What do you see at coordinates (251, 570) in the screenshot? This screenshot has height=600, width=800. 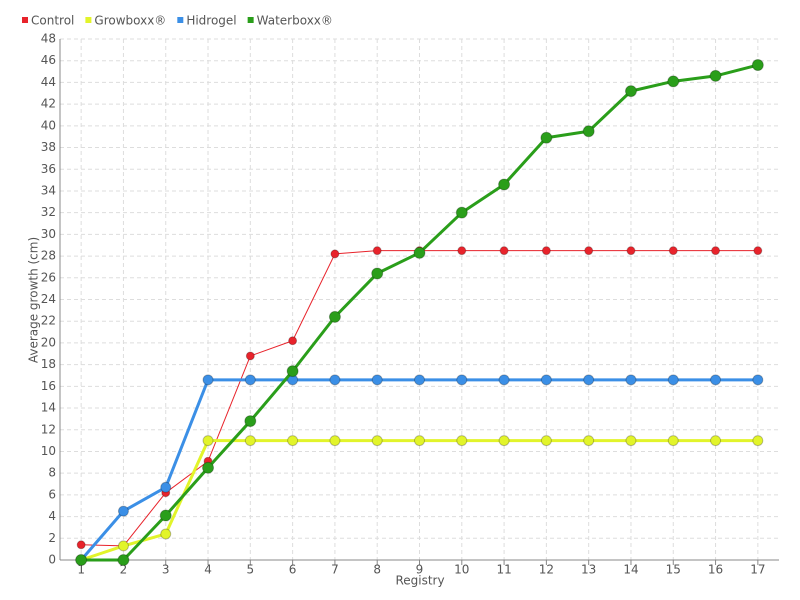 I see `x-tick-label: 5` at bounding box center [251, 570].